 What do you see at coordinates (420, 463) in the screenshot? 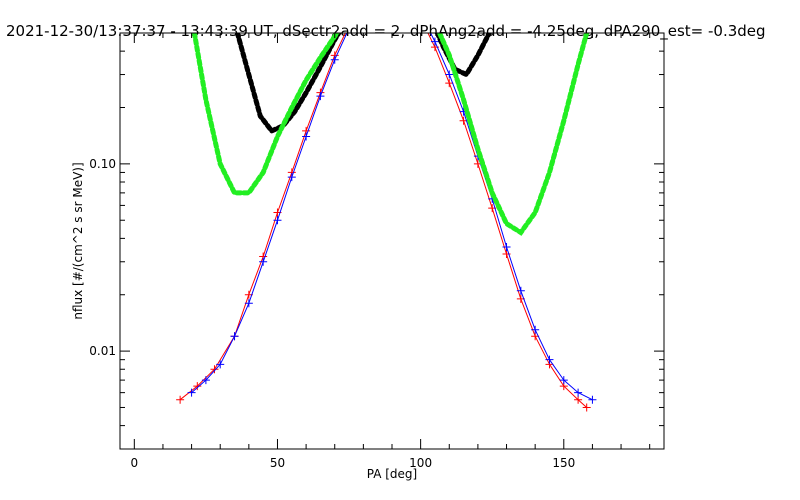
I see `x-tick-label: 100` at bounding box center [420, 463].